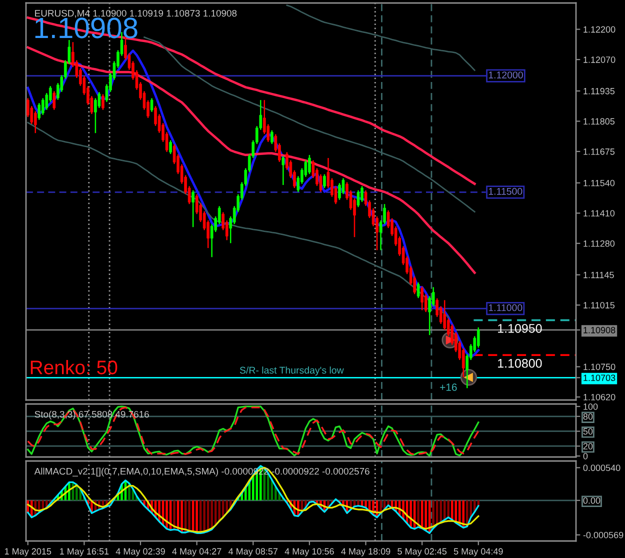 The height and width of the screenshot is (558, 625). What do you see at coordinates (603, 535) in the screenshot?
I see `y-tick-label: -0.000569` at bounding box center [603, 535].